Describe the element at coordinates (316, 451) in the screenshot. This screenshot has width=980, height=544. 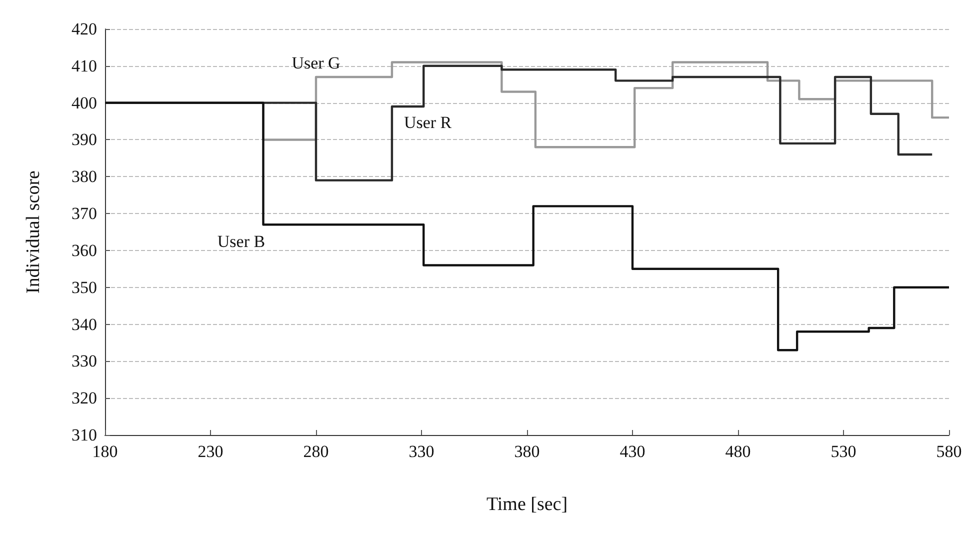
I see `x-tick-label: 280` at that location.